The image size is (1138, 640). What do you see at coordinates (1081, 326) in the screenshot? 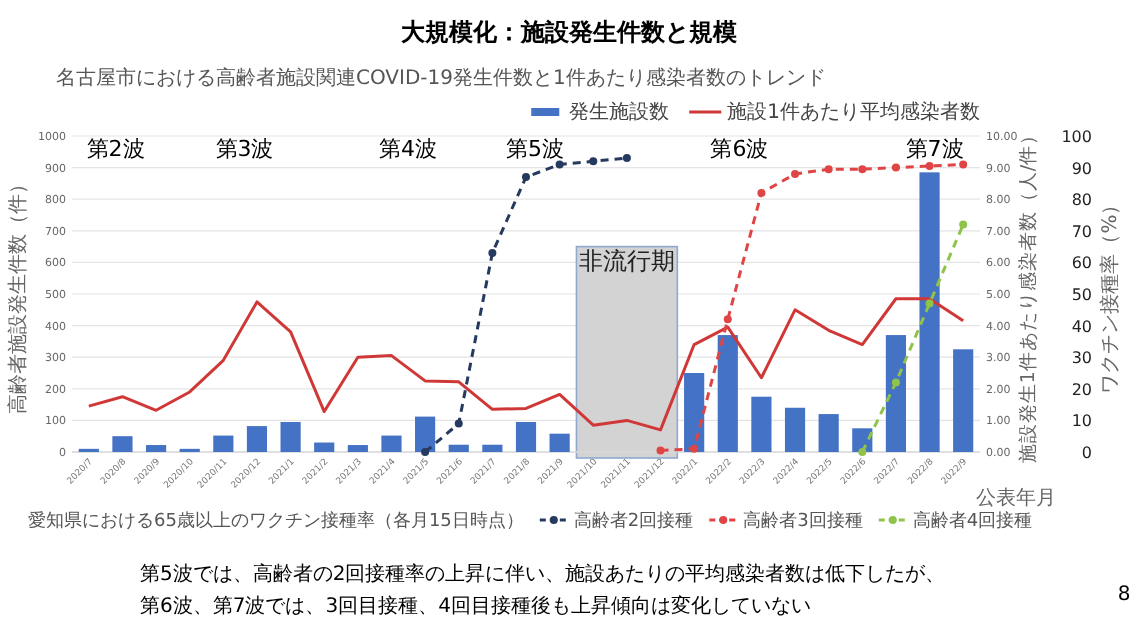
I see `y3-tick-label: 40` at bounding box center [1081, 326].